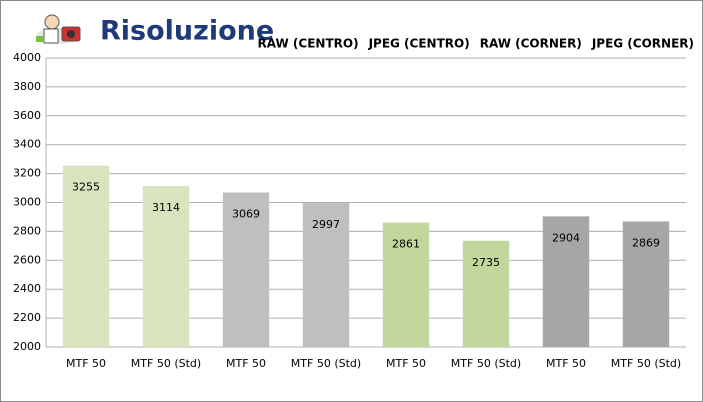 The height and width of the screenshot is (402, 703). What do you see at coordinates (27, 288) in the screenshot?
I see `y-tick-label: 2400` at bounding box center [27, 288].